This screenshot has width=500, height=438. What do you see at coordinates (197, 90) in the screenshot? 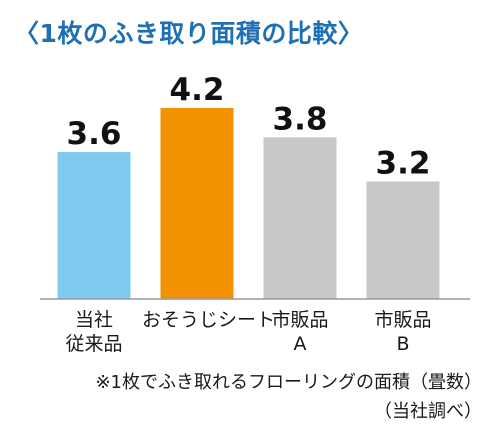
I see `value-label-cleaning-sheet: 4.2` at bounding box center [197, 90].